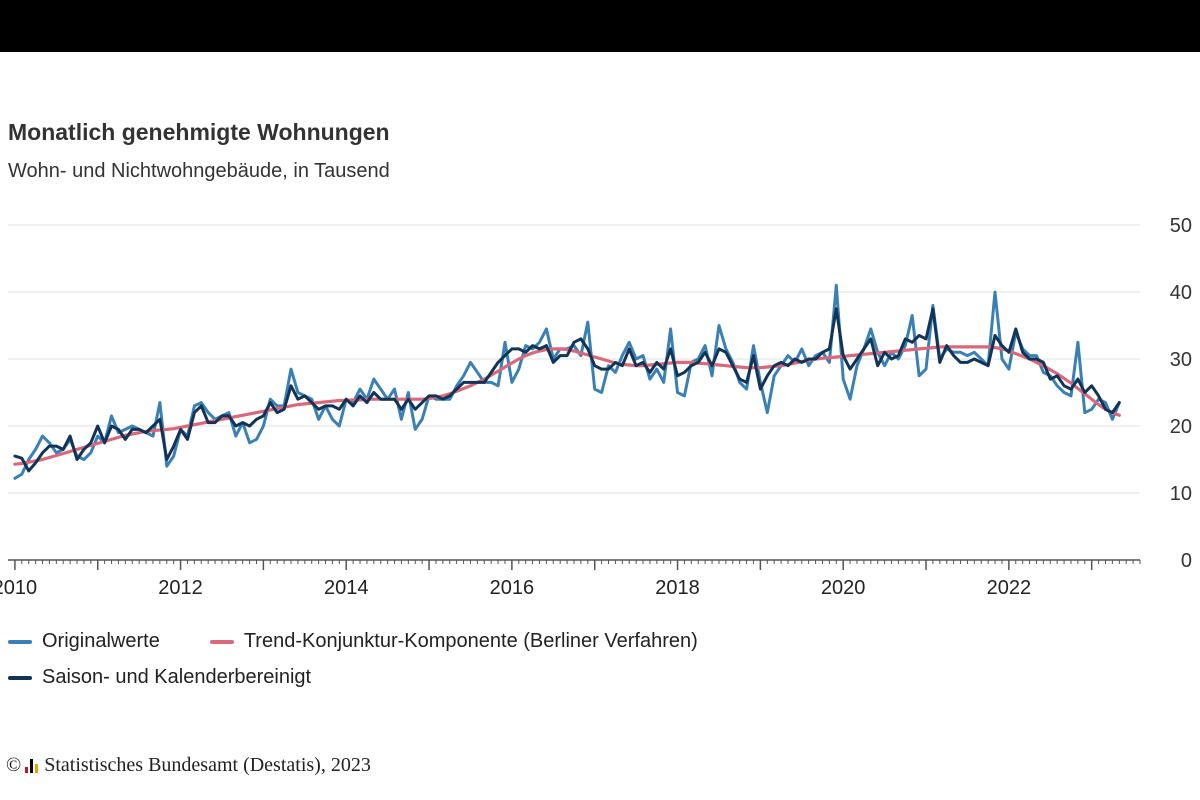 This screenshot has width=1200, height=800. What do you see at coordinates (101, 641) in the screenshot?
I see `legend-label-originalwerte: Originalwerte` at bounding box center [101, 641].